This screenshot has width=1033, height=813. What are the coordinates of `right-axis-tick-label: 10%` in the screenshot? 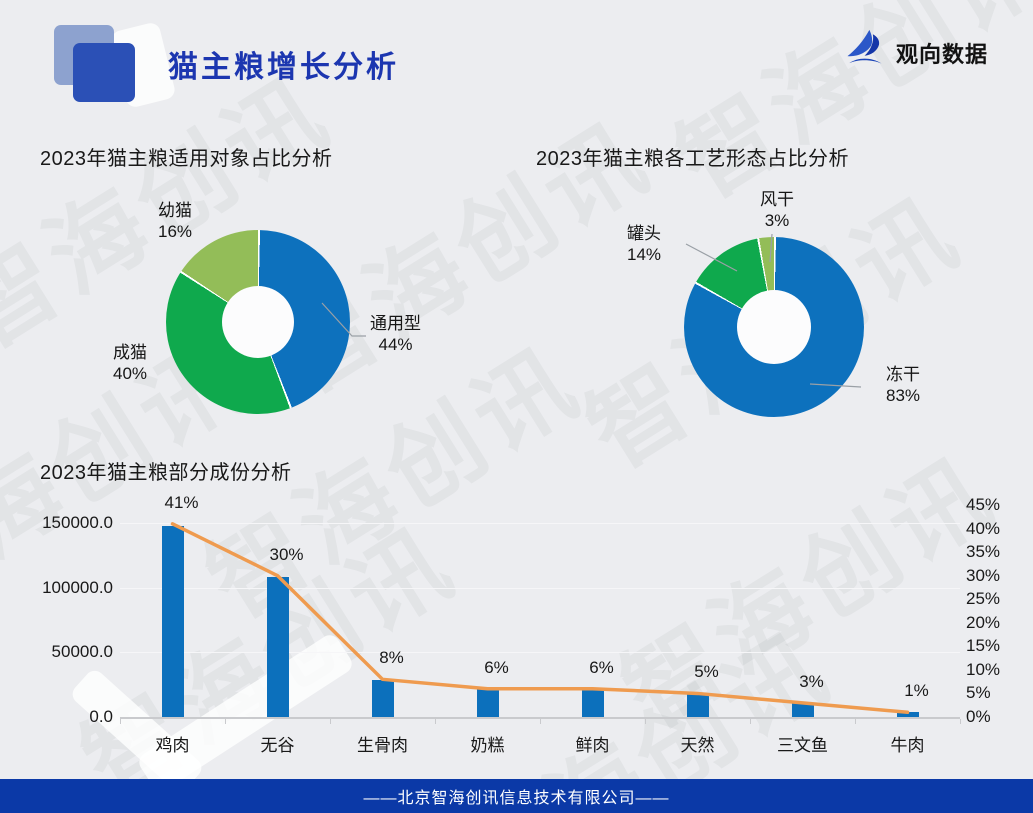 It's located at (983, 669).